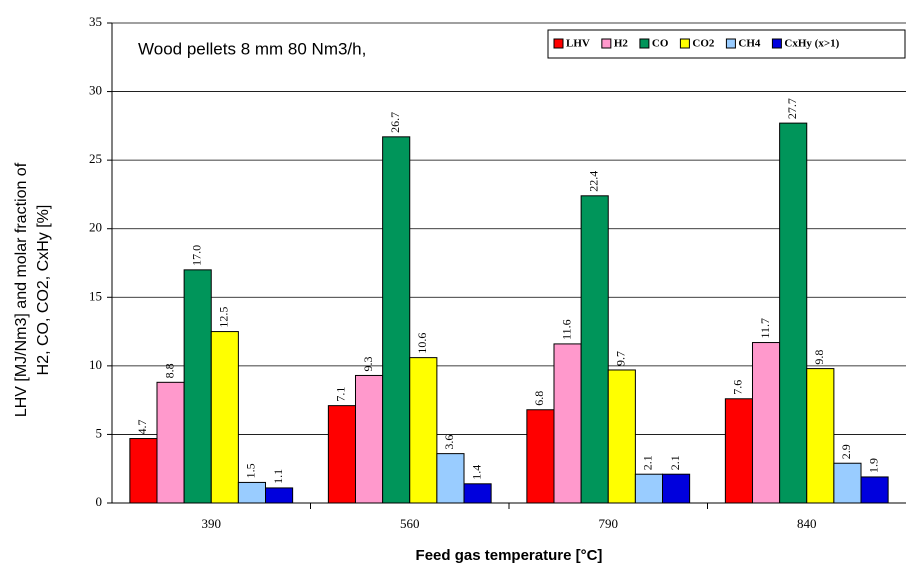 Image resolution: width=906 pixels, height=568 pixels. What do you see at coordinates (449, 442) in the screenshot?
I see `data-label: 3.6` at bounding box center [449, 442].